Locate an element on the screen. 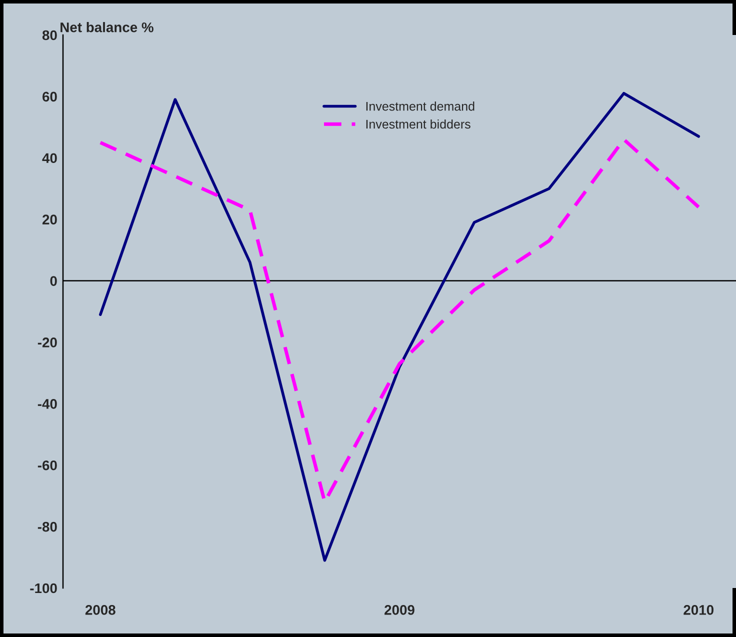 The width and height of the screenshot is (736, 637). y-tick-label: 60 is located at coordinates (49, 97).